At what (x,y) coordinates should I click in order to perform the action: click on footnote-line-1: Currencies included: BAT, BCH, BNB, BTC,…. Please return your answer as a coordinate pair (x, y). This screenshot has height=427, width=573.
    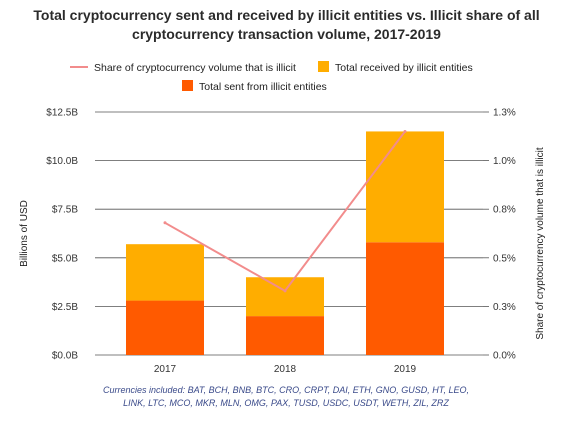
    Looking at the image, I should click on (286, 390).